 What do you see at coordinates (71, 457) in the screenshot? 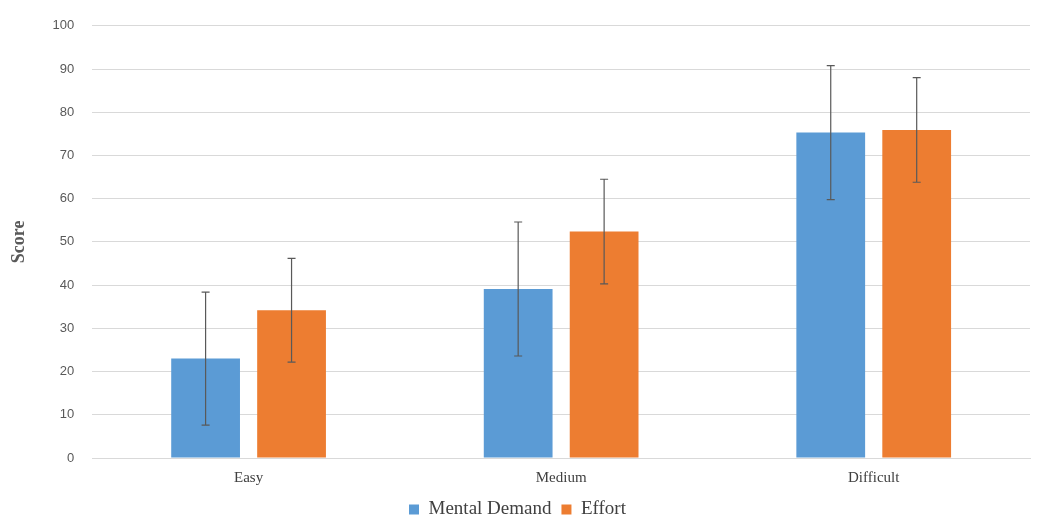
I see `y-tick-label: 0` at bounding box center [71, 457].